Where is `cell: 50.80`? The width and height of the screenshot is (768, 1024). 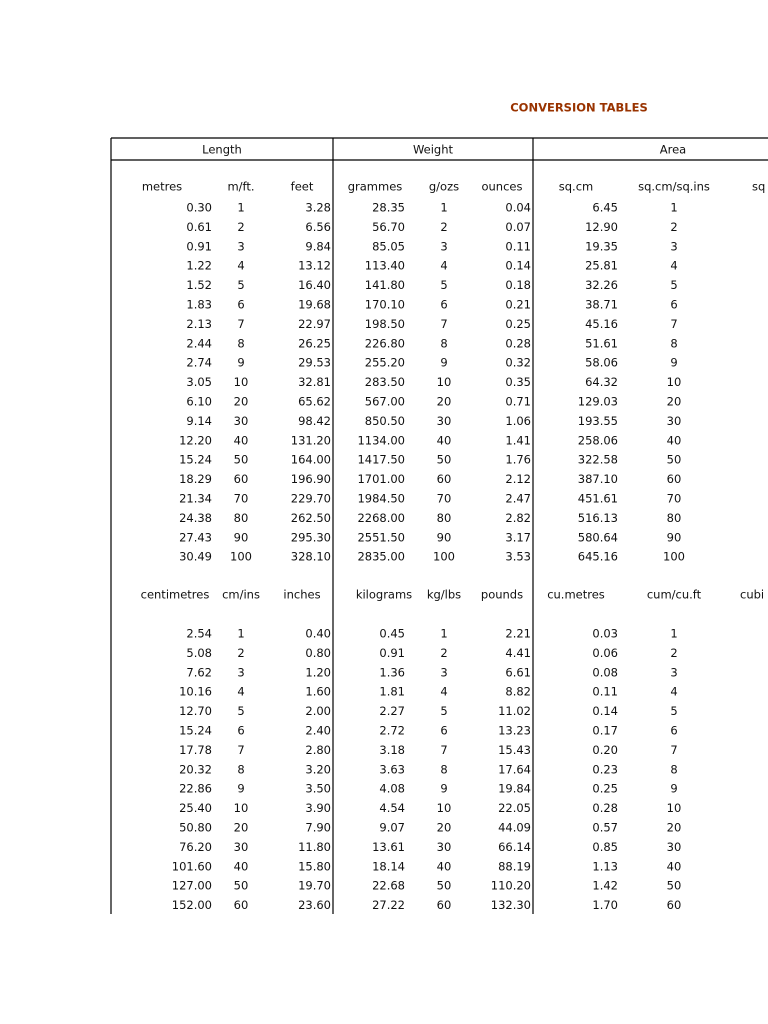 cell: 50.80 is located at coordinates (195, 828).